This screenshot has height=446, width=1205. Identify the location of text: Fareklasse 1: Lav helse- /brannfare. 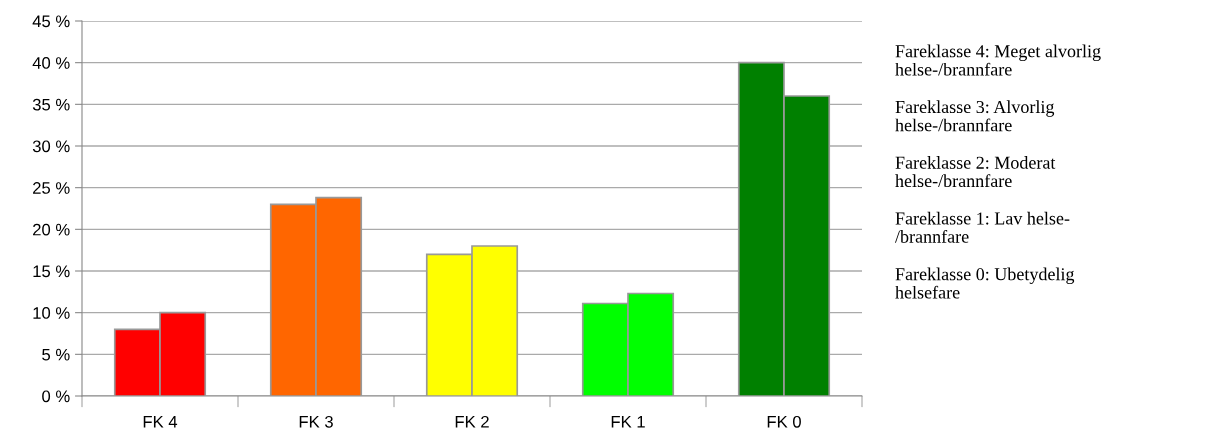
(982, 227).